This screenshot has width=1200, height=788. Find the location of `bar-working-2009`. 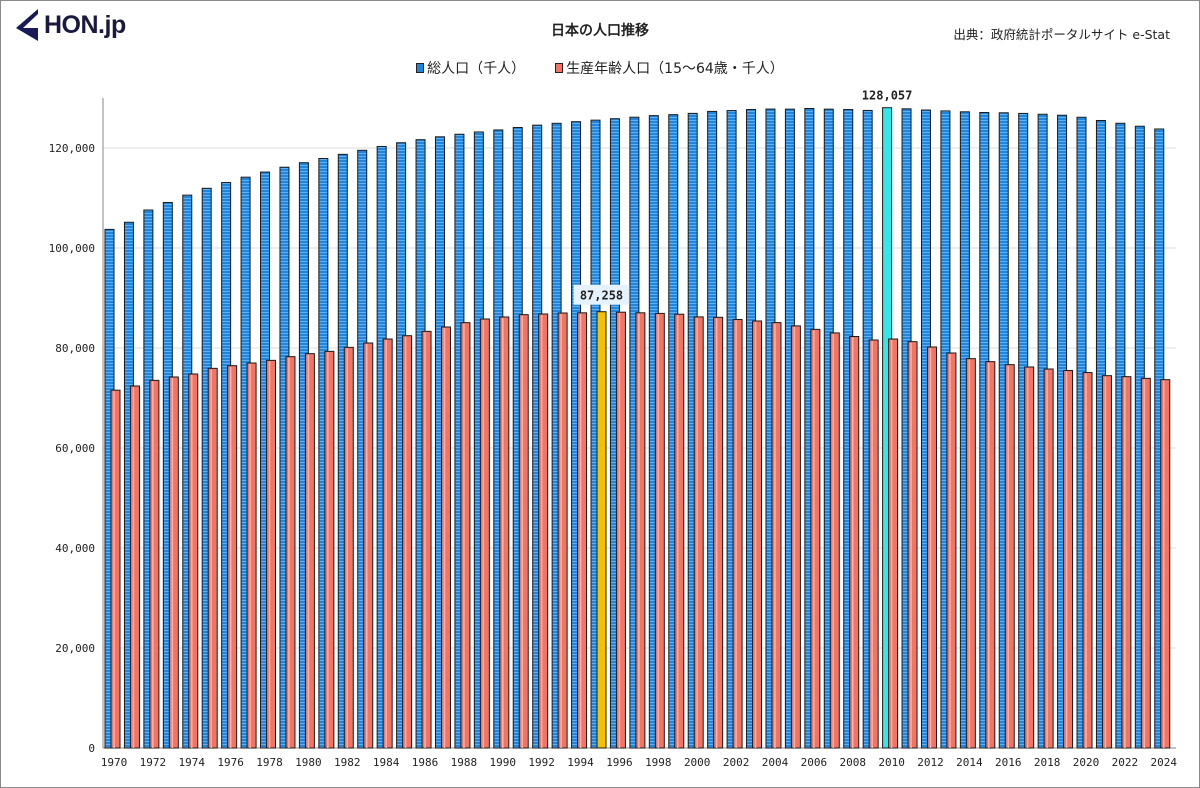

bar-working-2009 is located at coordinates (873, 544).